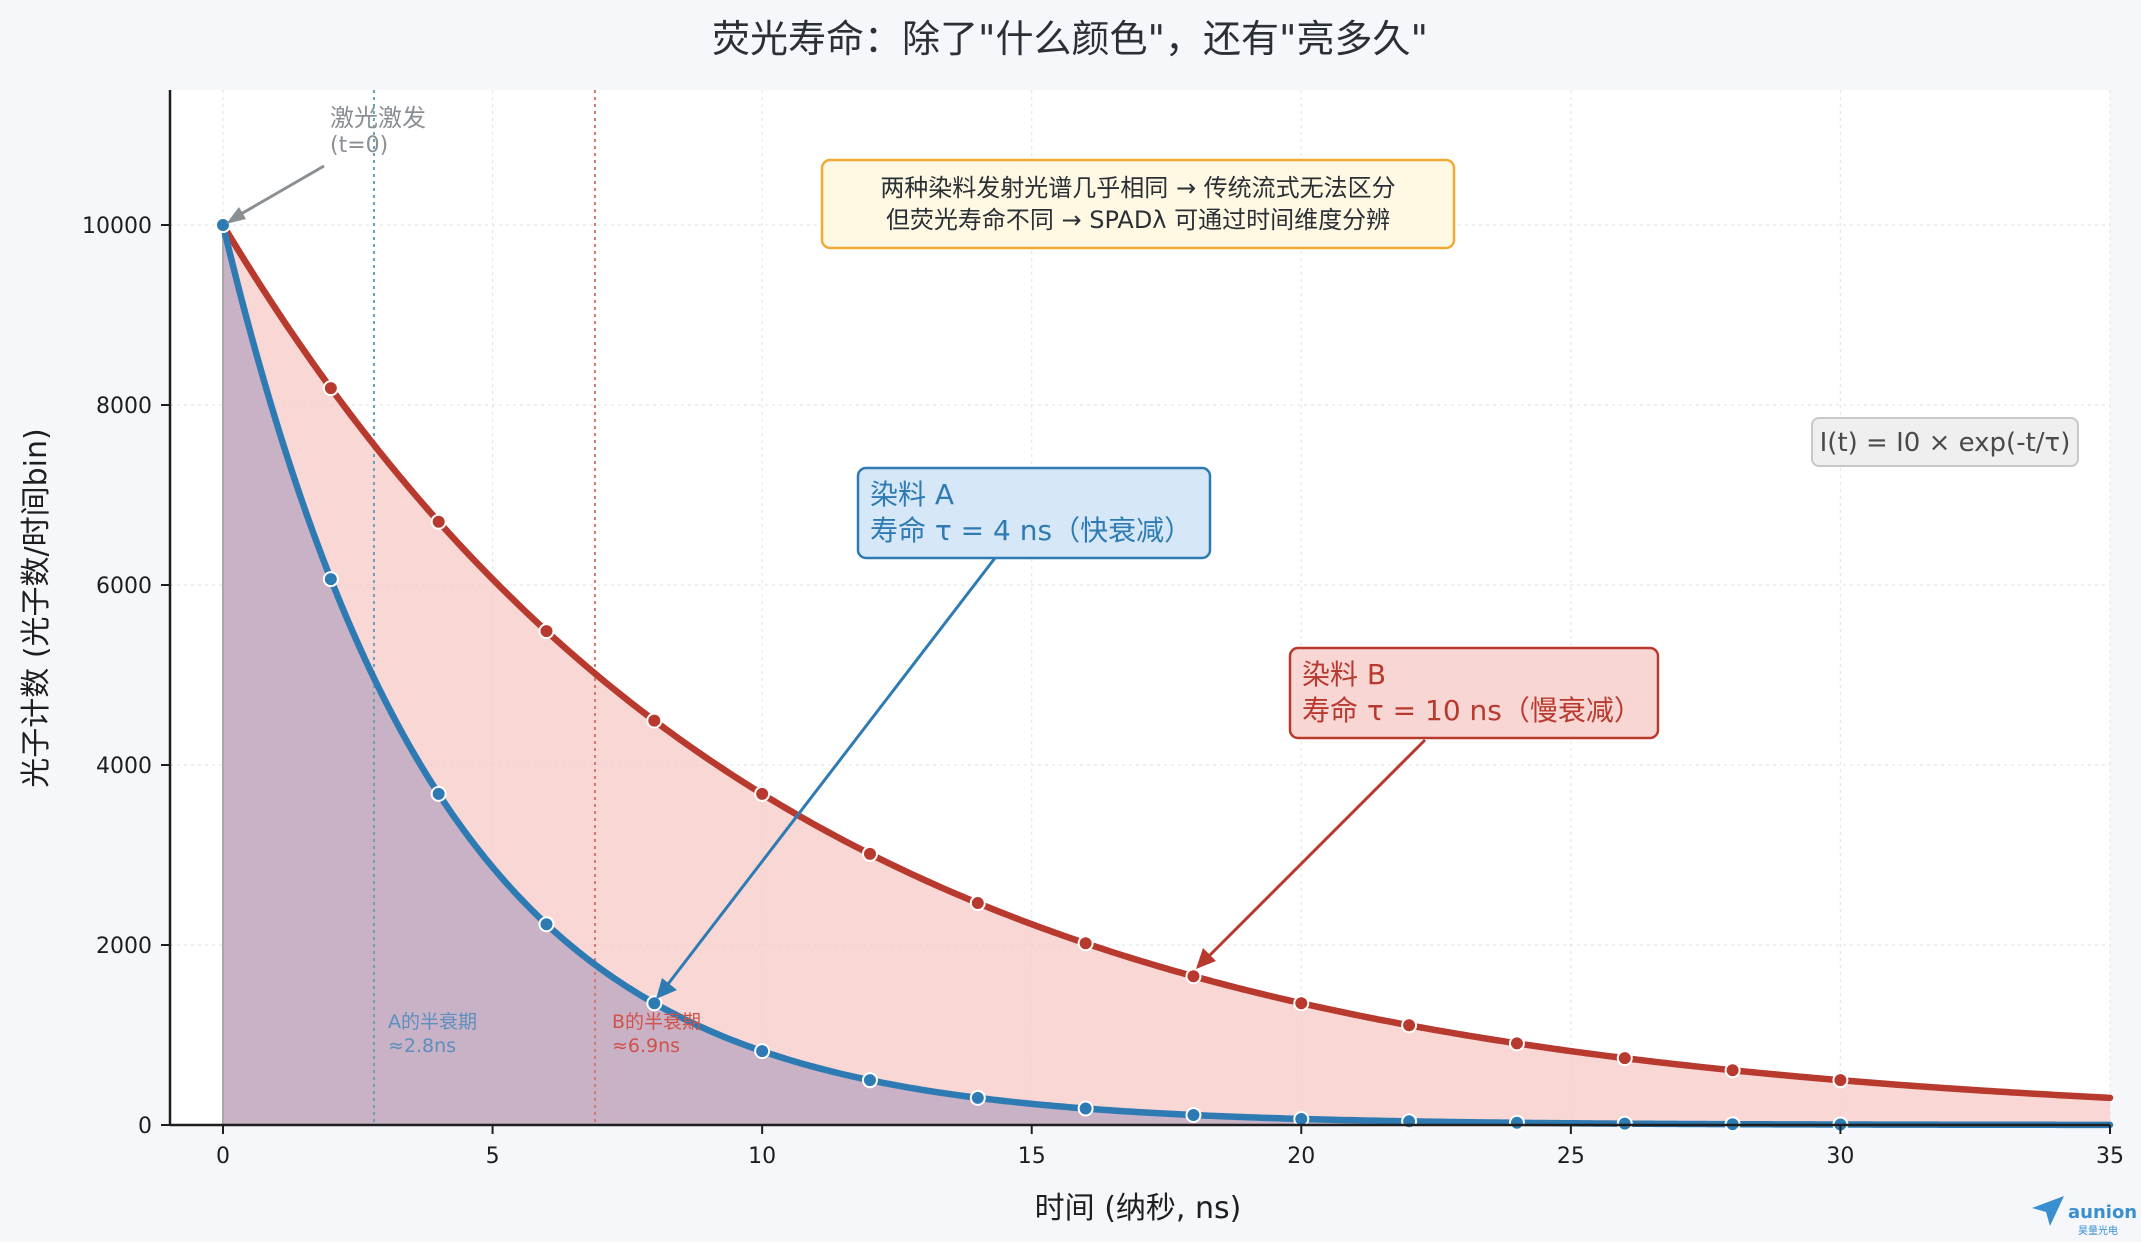 Image resolution: width=2141 pixels, height=1242 pixels. What do you see at coordinates (1344, 674) in the screenshot?
I see `dye-b-name: 染料 B` at bounding box center [1344, 674].